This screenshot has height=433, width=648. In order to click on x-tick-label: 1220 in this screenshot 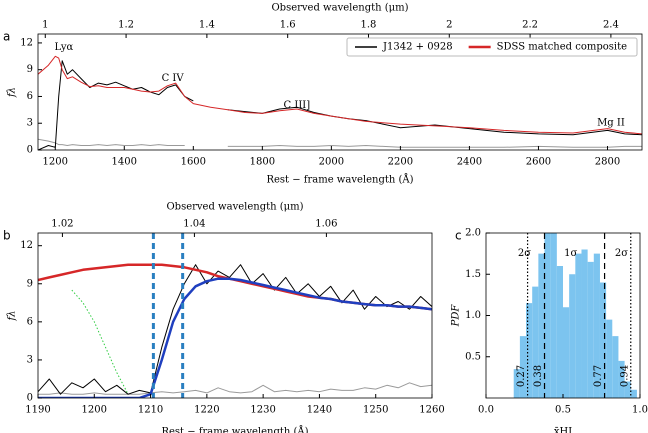, I will do `click(206, 410)`.